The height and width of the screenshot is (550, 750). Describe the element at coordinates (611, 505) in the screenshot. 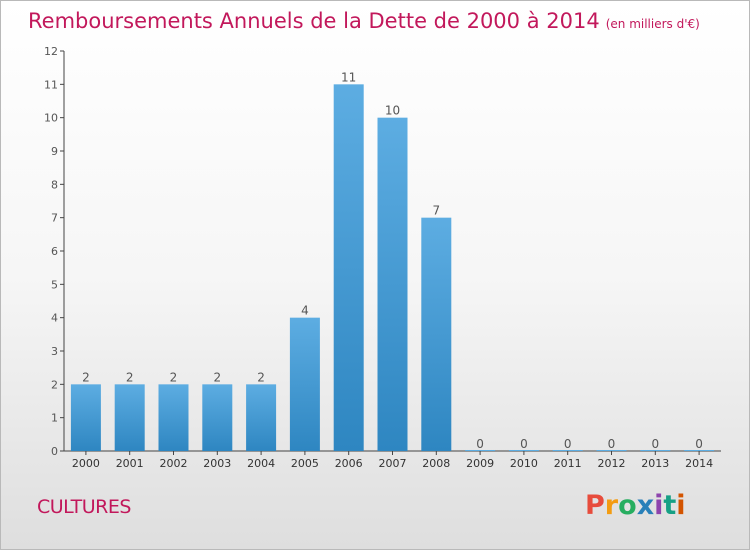

I see `logo-letter: r` at that location.